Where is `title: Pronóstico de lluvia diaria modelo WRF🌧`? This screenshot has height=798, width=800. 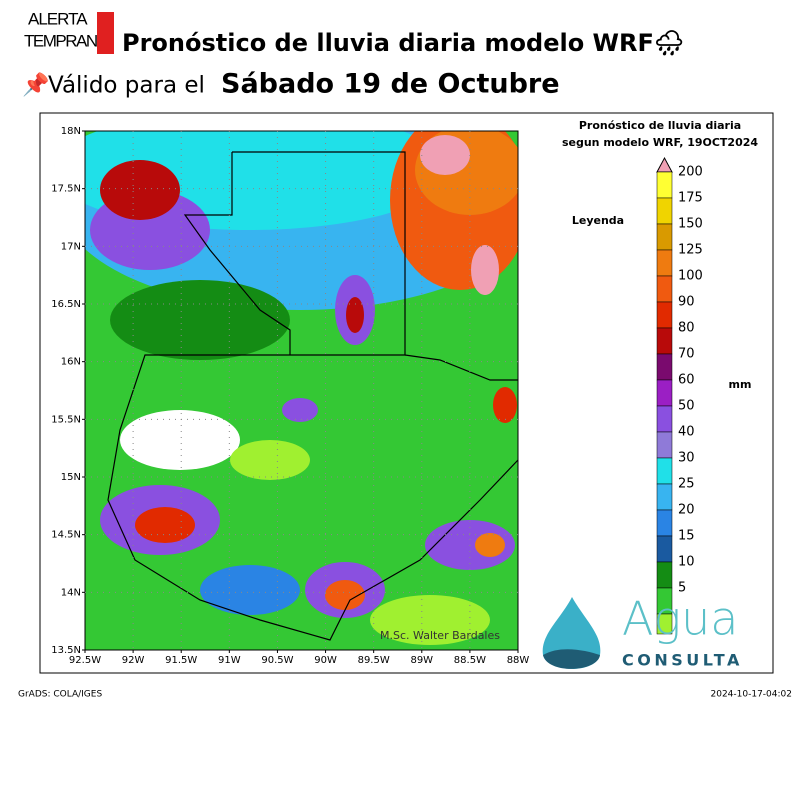 title: Pronóstico de lluvia diaria modelo WRF🌧 is located at coordinates (403, 43).